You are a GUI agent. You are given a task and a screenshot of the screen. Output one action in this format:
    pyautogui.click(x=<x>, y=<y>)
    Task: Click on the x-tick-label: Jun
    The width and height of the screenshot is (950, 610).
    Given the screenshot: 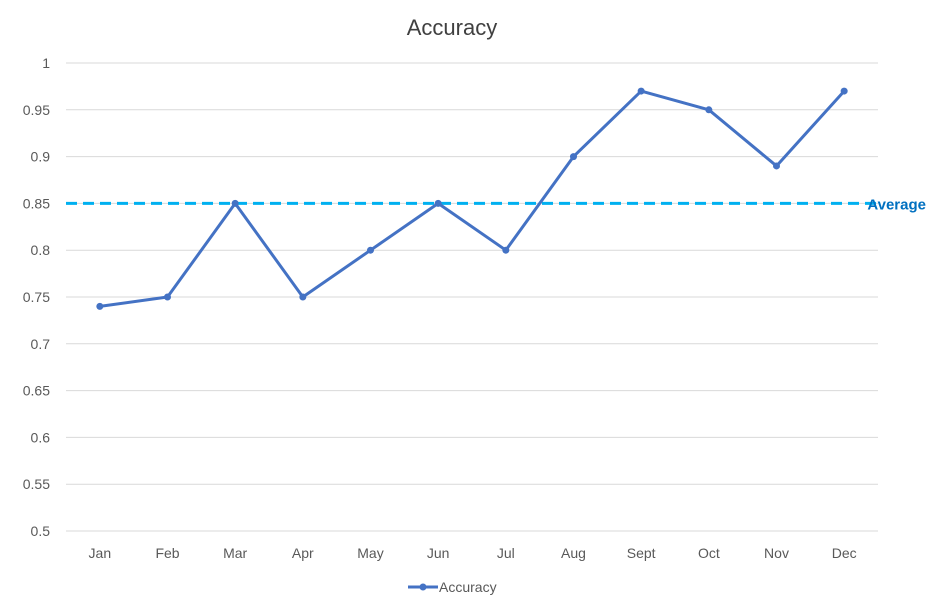 What is the action you would take?
    pyautogui.click(x=438, y=553)
    